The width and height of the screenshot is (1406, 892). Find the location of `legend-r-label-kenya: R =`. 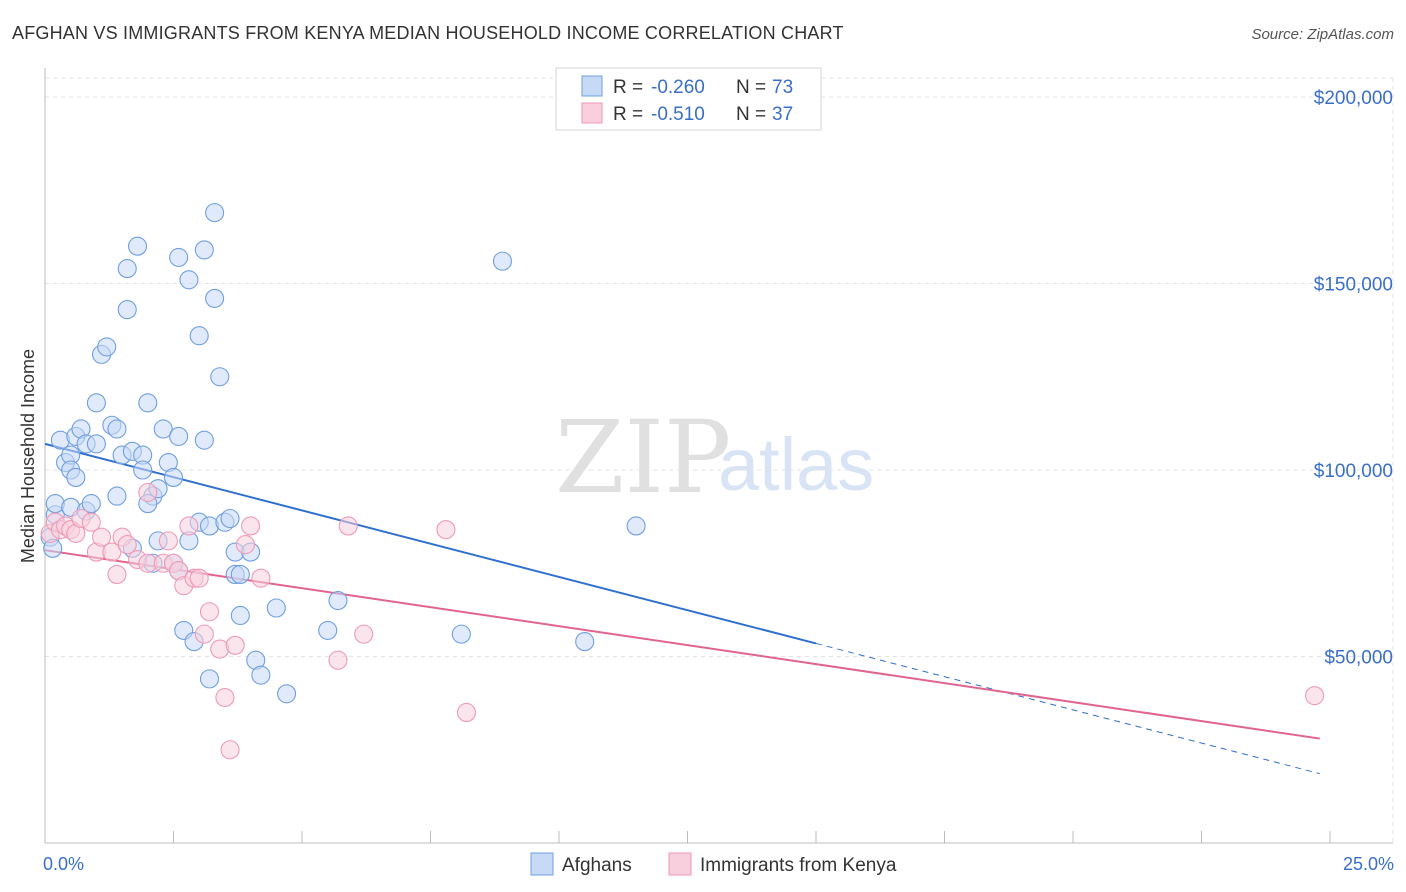

legend-r-label-kenya: R = is located at coordinates (628, 114).